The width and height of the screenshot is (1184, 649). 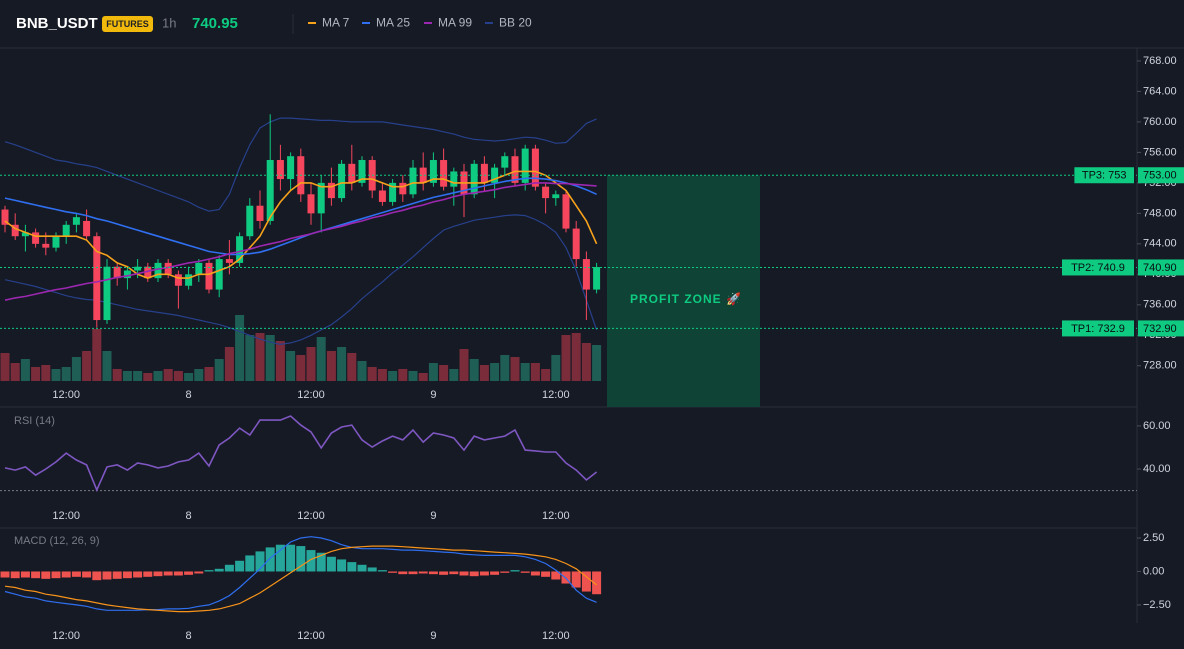 I want to click on y-tick-label: 756.00, so click(x=1160, y=152).